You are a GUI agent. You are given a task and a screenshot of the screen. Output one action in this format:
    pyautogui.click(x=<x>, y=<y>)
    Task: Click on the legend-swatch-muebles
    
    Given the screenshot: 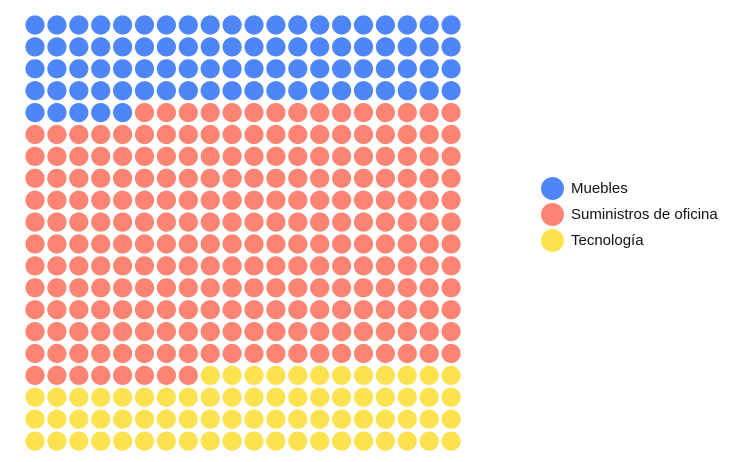 What is the action you would take?
    pyautogui.click(x=552, y=188)
    